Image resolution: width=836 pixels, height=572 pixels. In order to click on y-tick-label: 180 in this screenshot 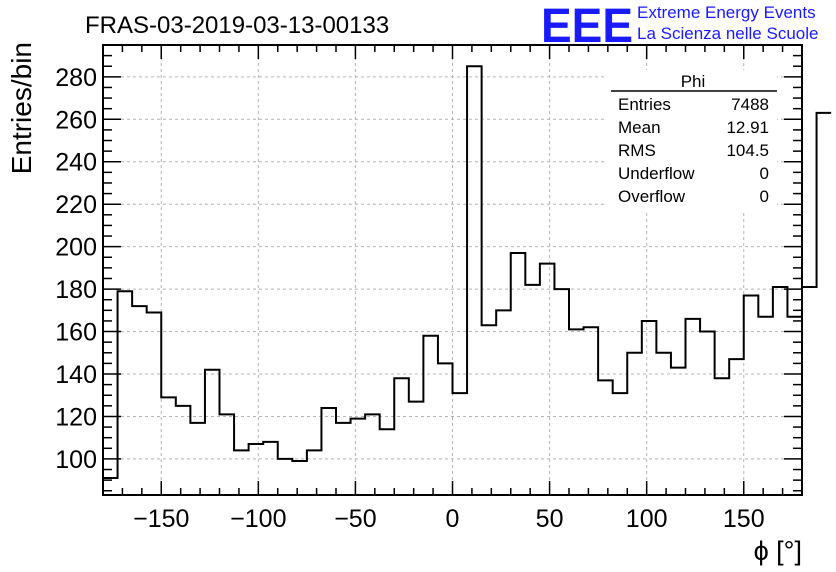, I will do `click(76, 290)`.